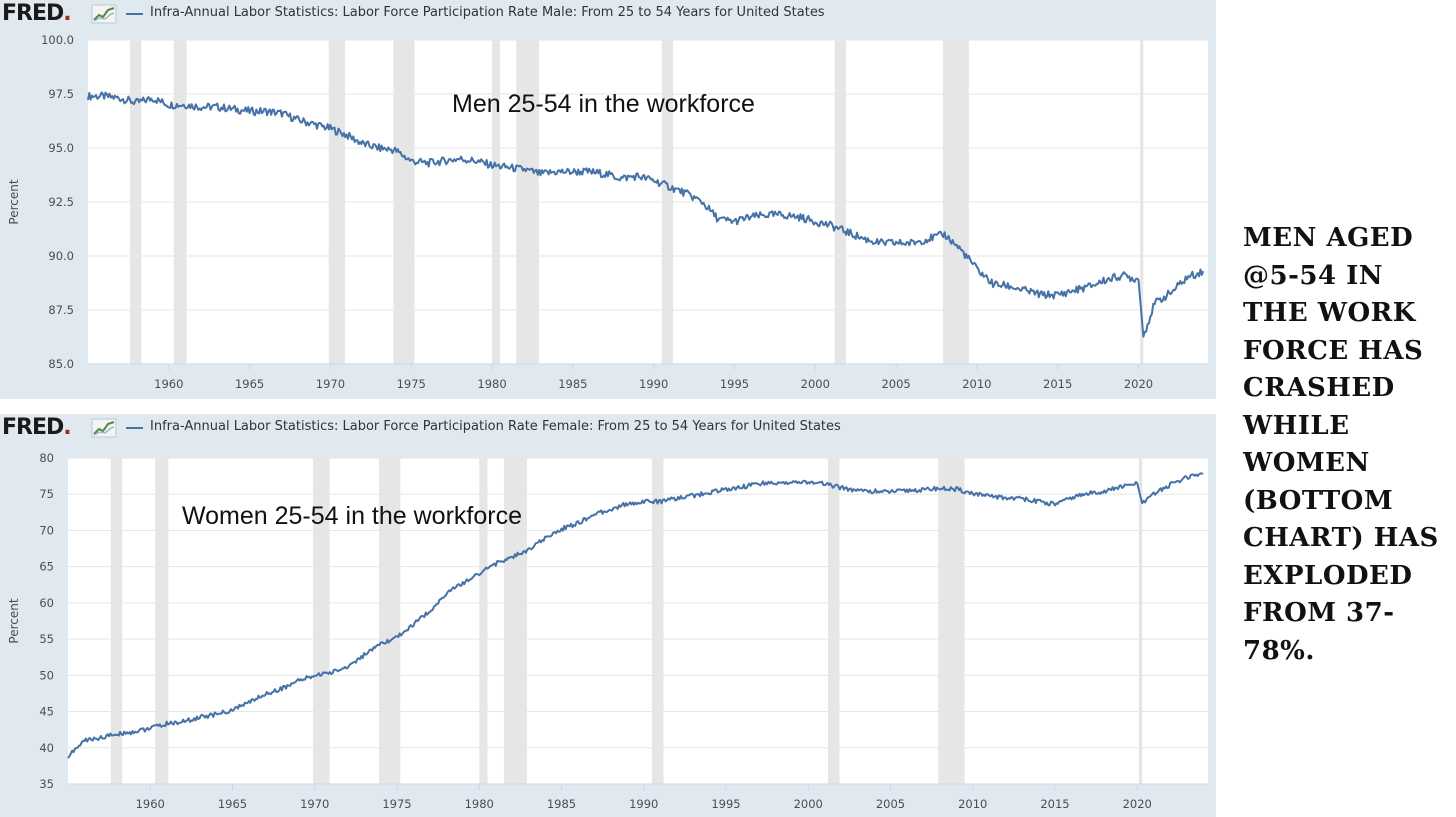 The image size is (1456, 817). I want to click on y-tick-label: 75, so click(46, 494).